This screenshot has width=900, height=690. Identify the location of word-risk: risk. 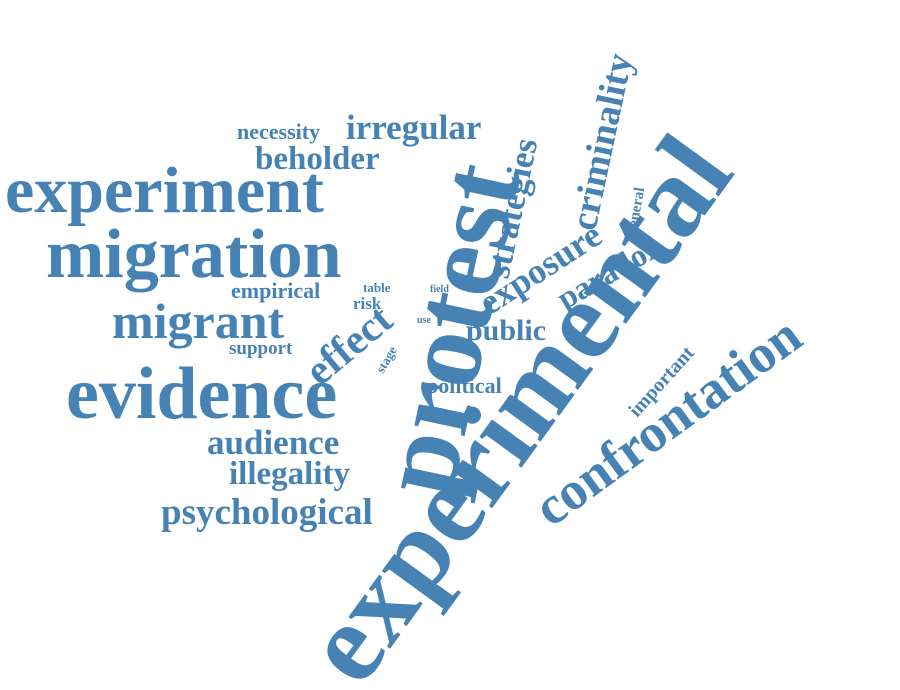
(367, 303).